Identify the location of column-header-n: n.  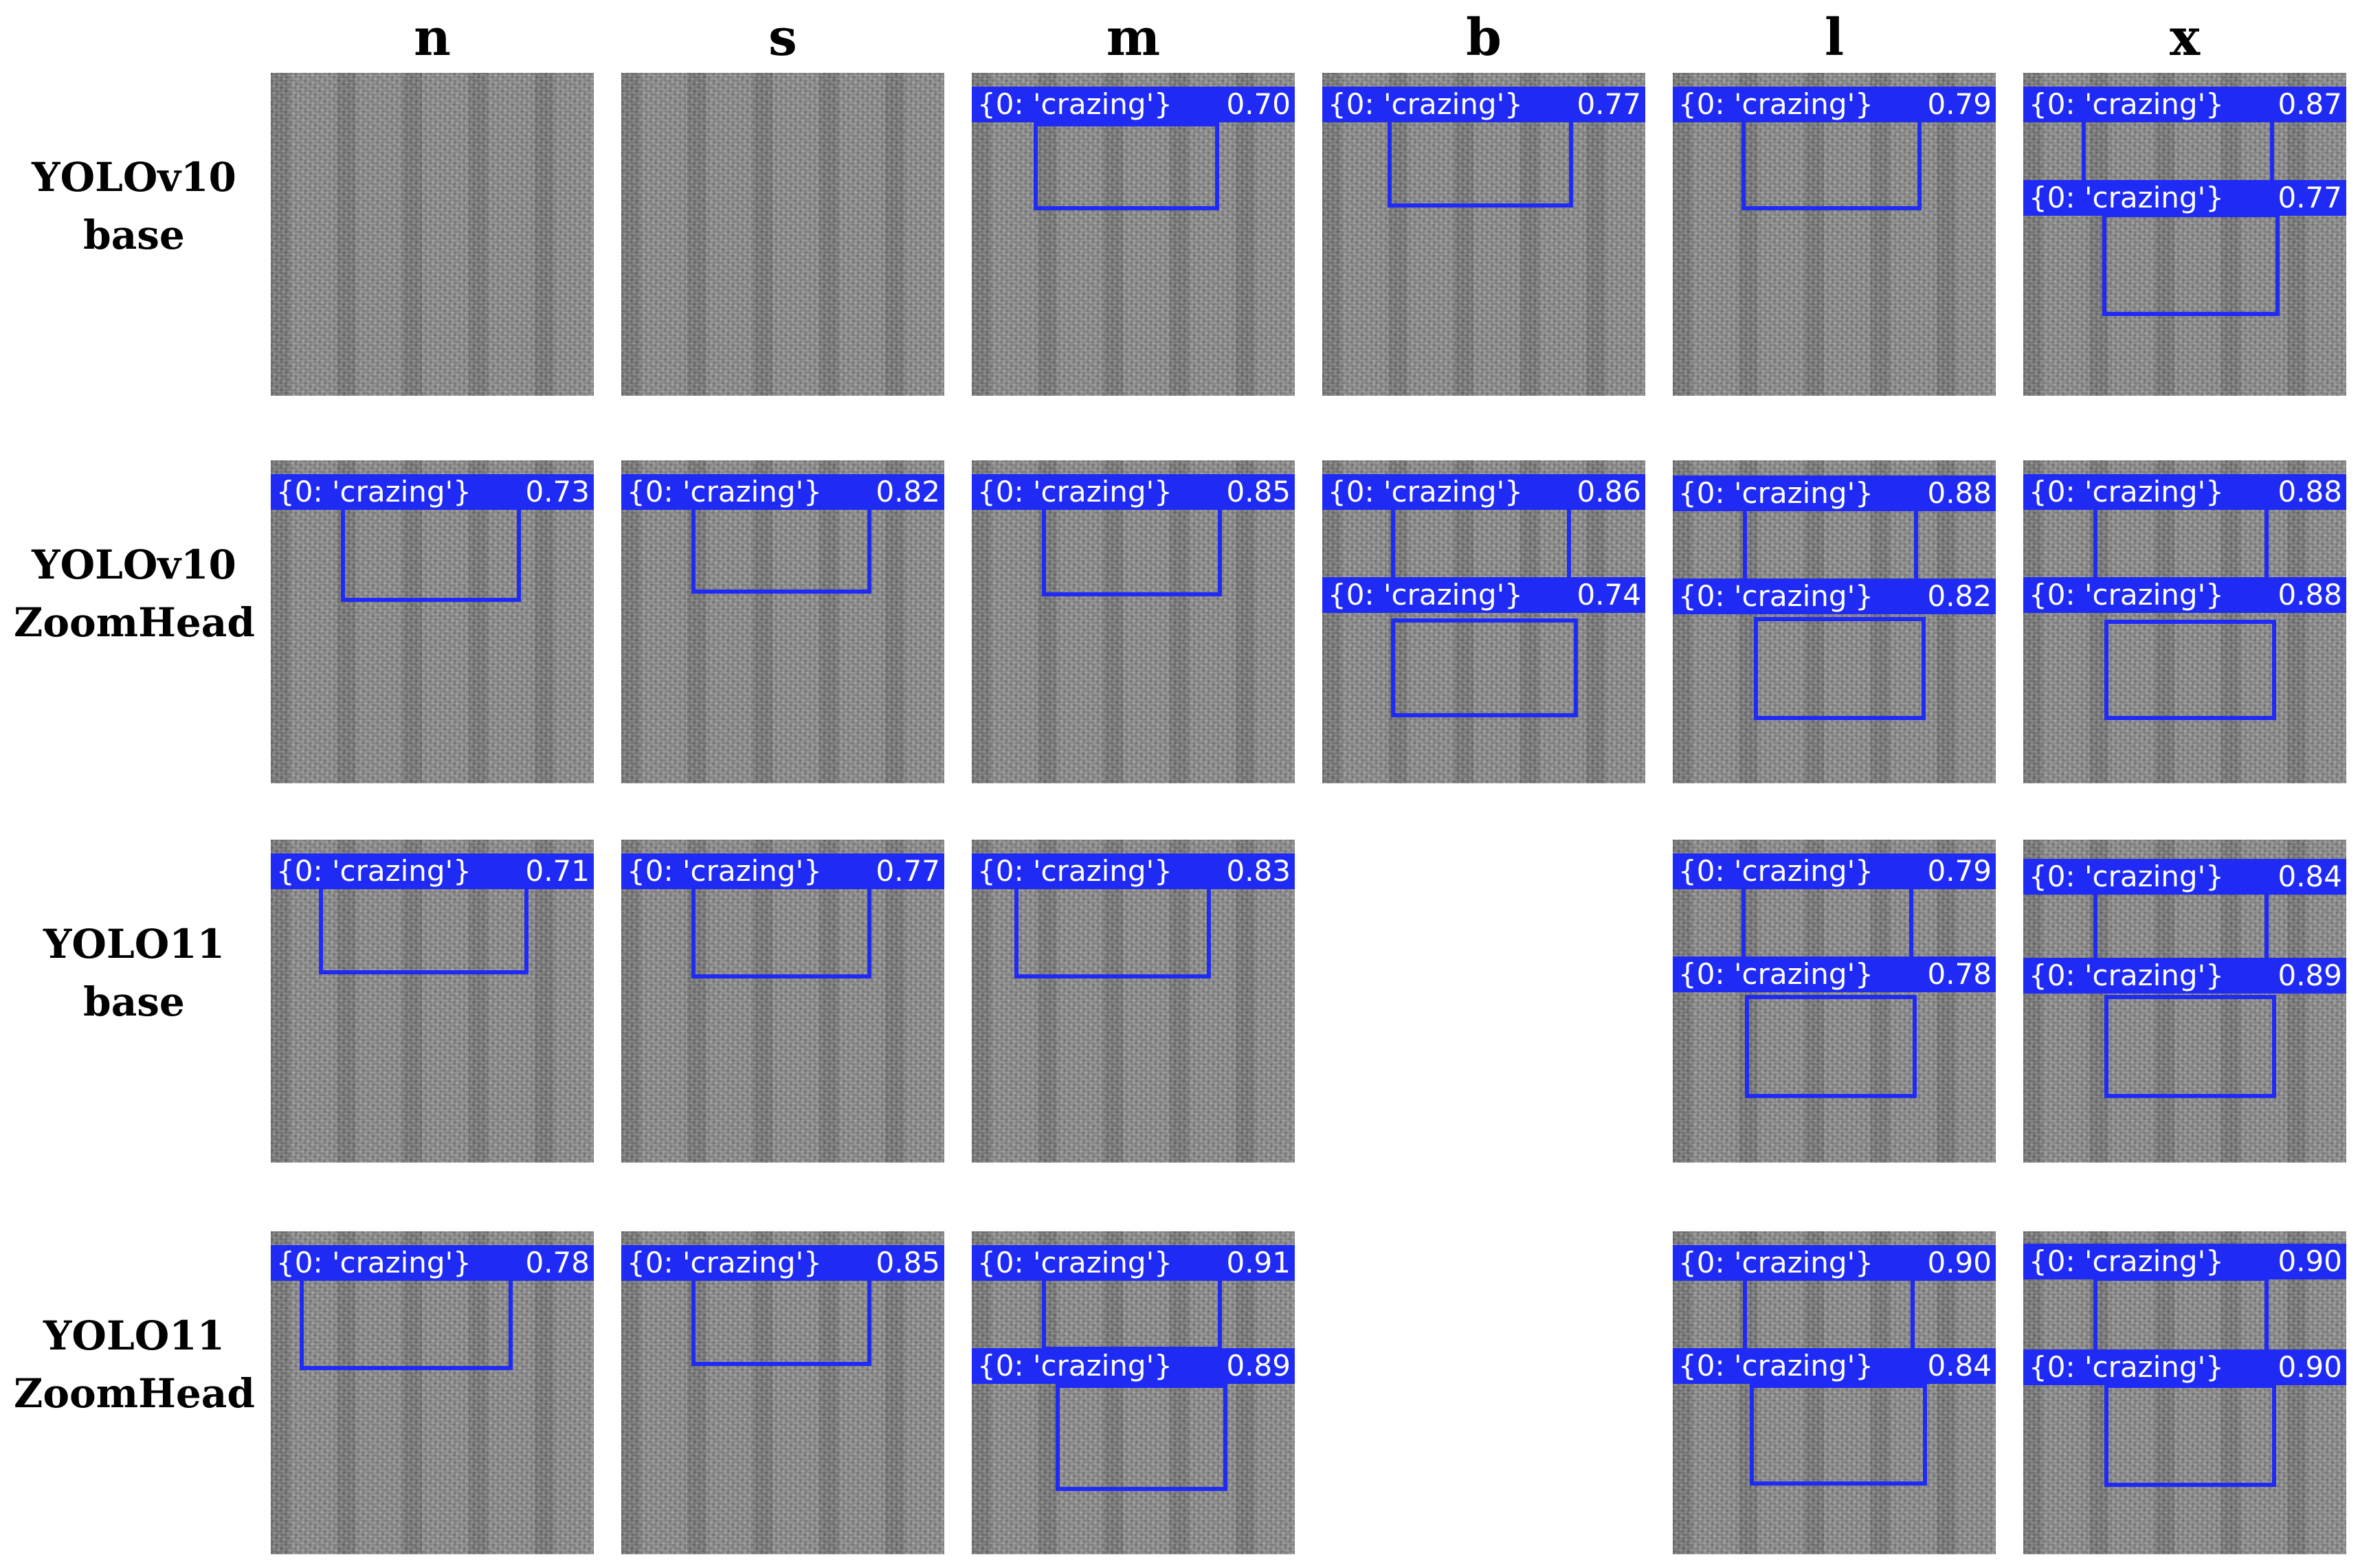
(432, 37).